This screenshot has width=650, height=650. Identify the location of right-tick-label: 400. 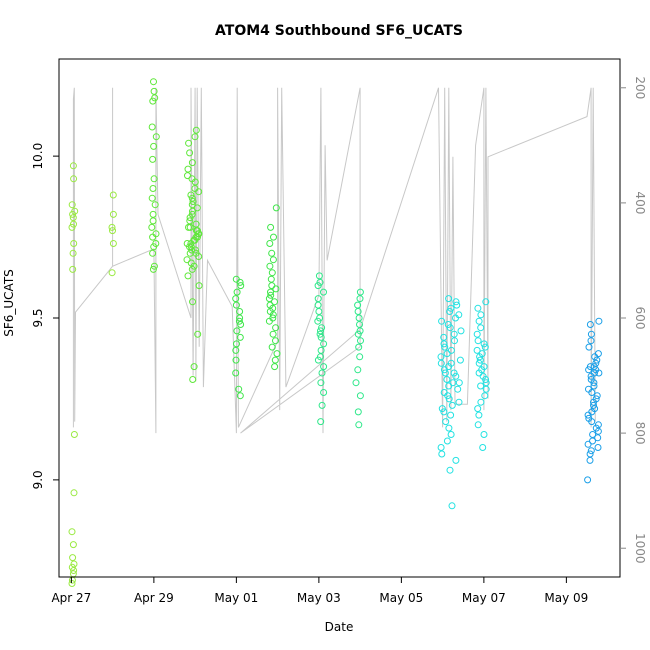
(640, 202).